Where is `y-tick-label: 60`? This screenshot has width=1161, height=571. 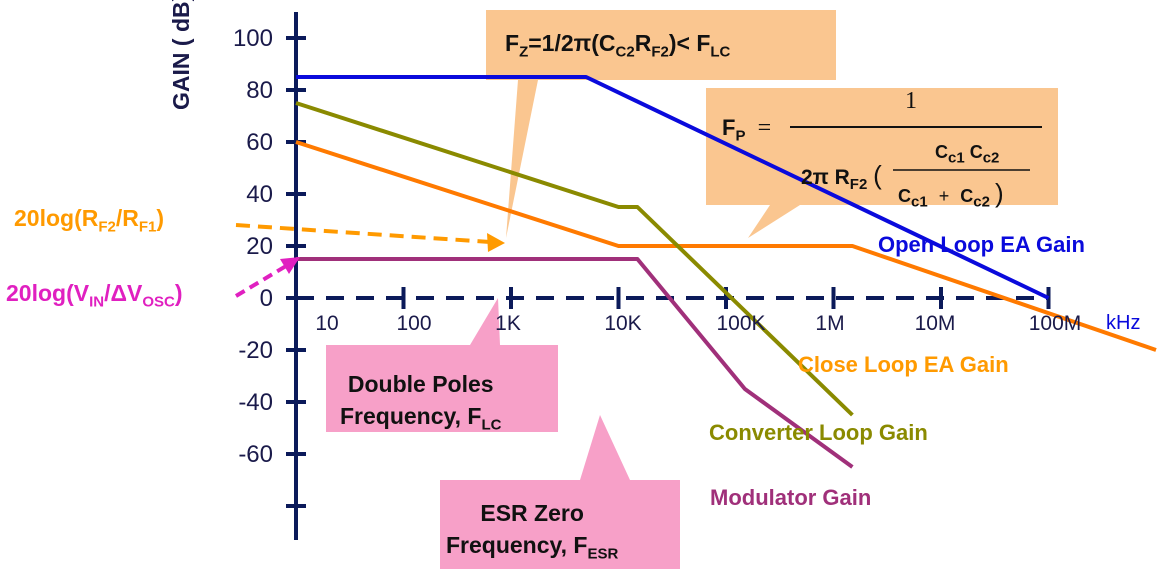
y-tick-label: 60 is located at coordinates (259, 142).